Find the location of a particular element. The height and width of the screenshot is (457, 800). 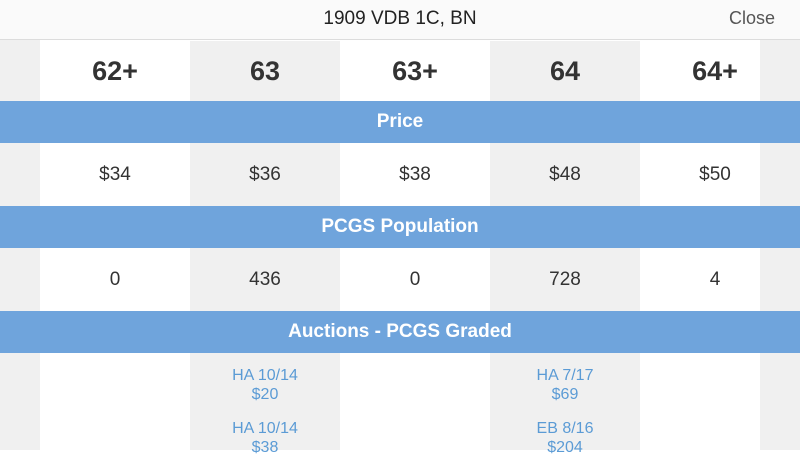

grade-cell: 64+ is located at coordinates (715, 71).